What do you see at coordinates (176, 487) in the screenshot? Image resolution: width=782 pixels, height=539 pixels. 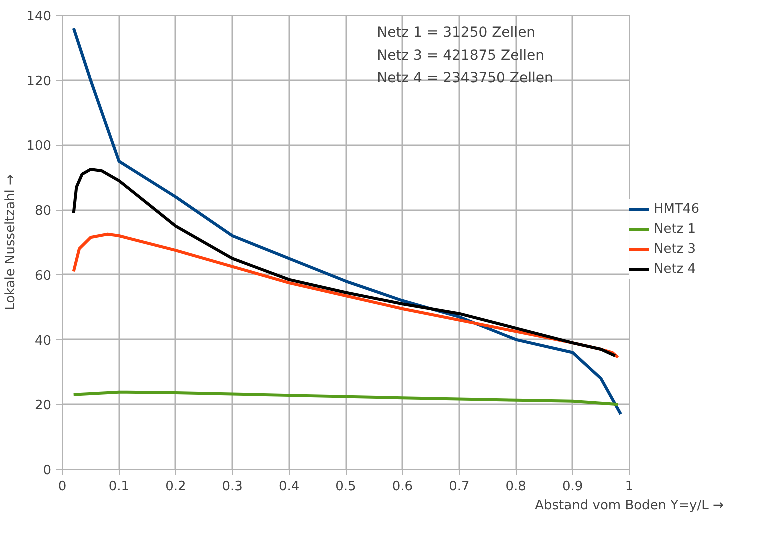 I see `x-tick-label: 0.2` at bounding box center [176, 487].